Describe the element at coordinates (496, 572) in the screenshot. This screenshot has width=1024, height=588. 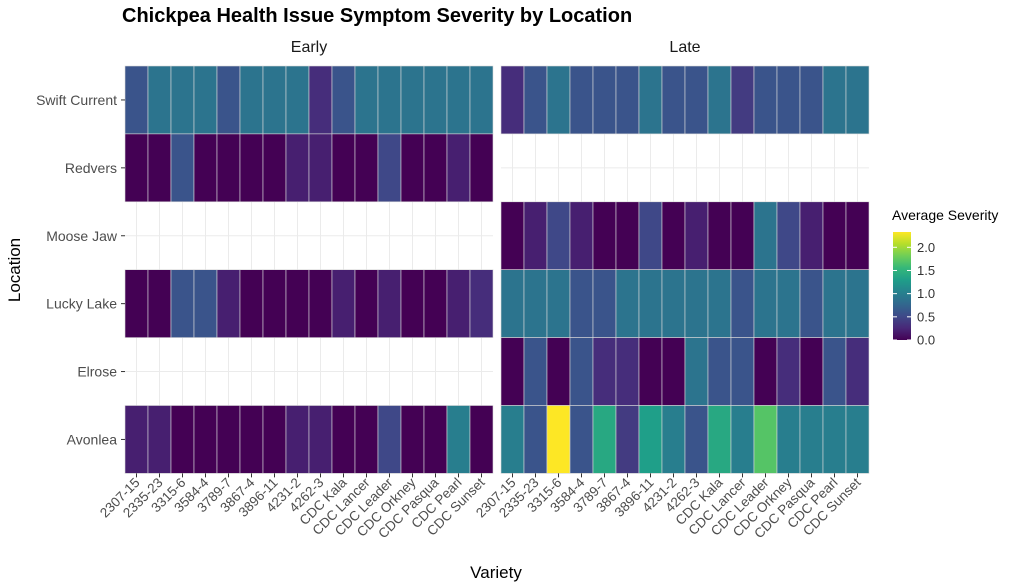
I see `x-axis-label: Variety` at that location.